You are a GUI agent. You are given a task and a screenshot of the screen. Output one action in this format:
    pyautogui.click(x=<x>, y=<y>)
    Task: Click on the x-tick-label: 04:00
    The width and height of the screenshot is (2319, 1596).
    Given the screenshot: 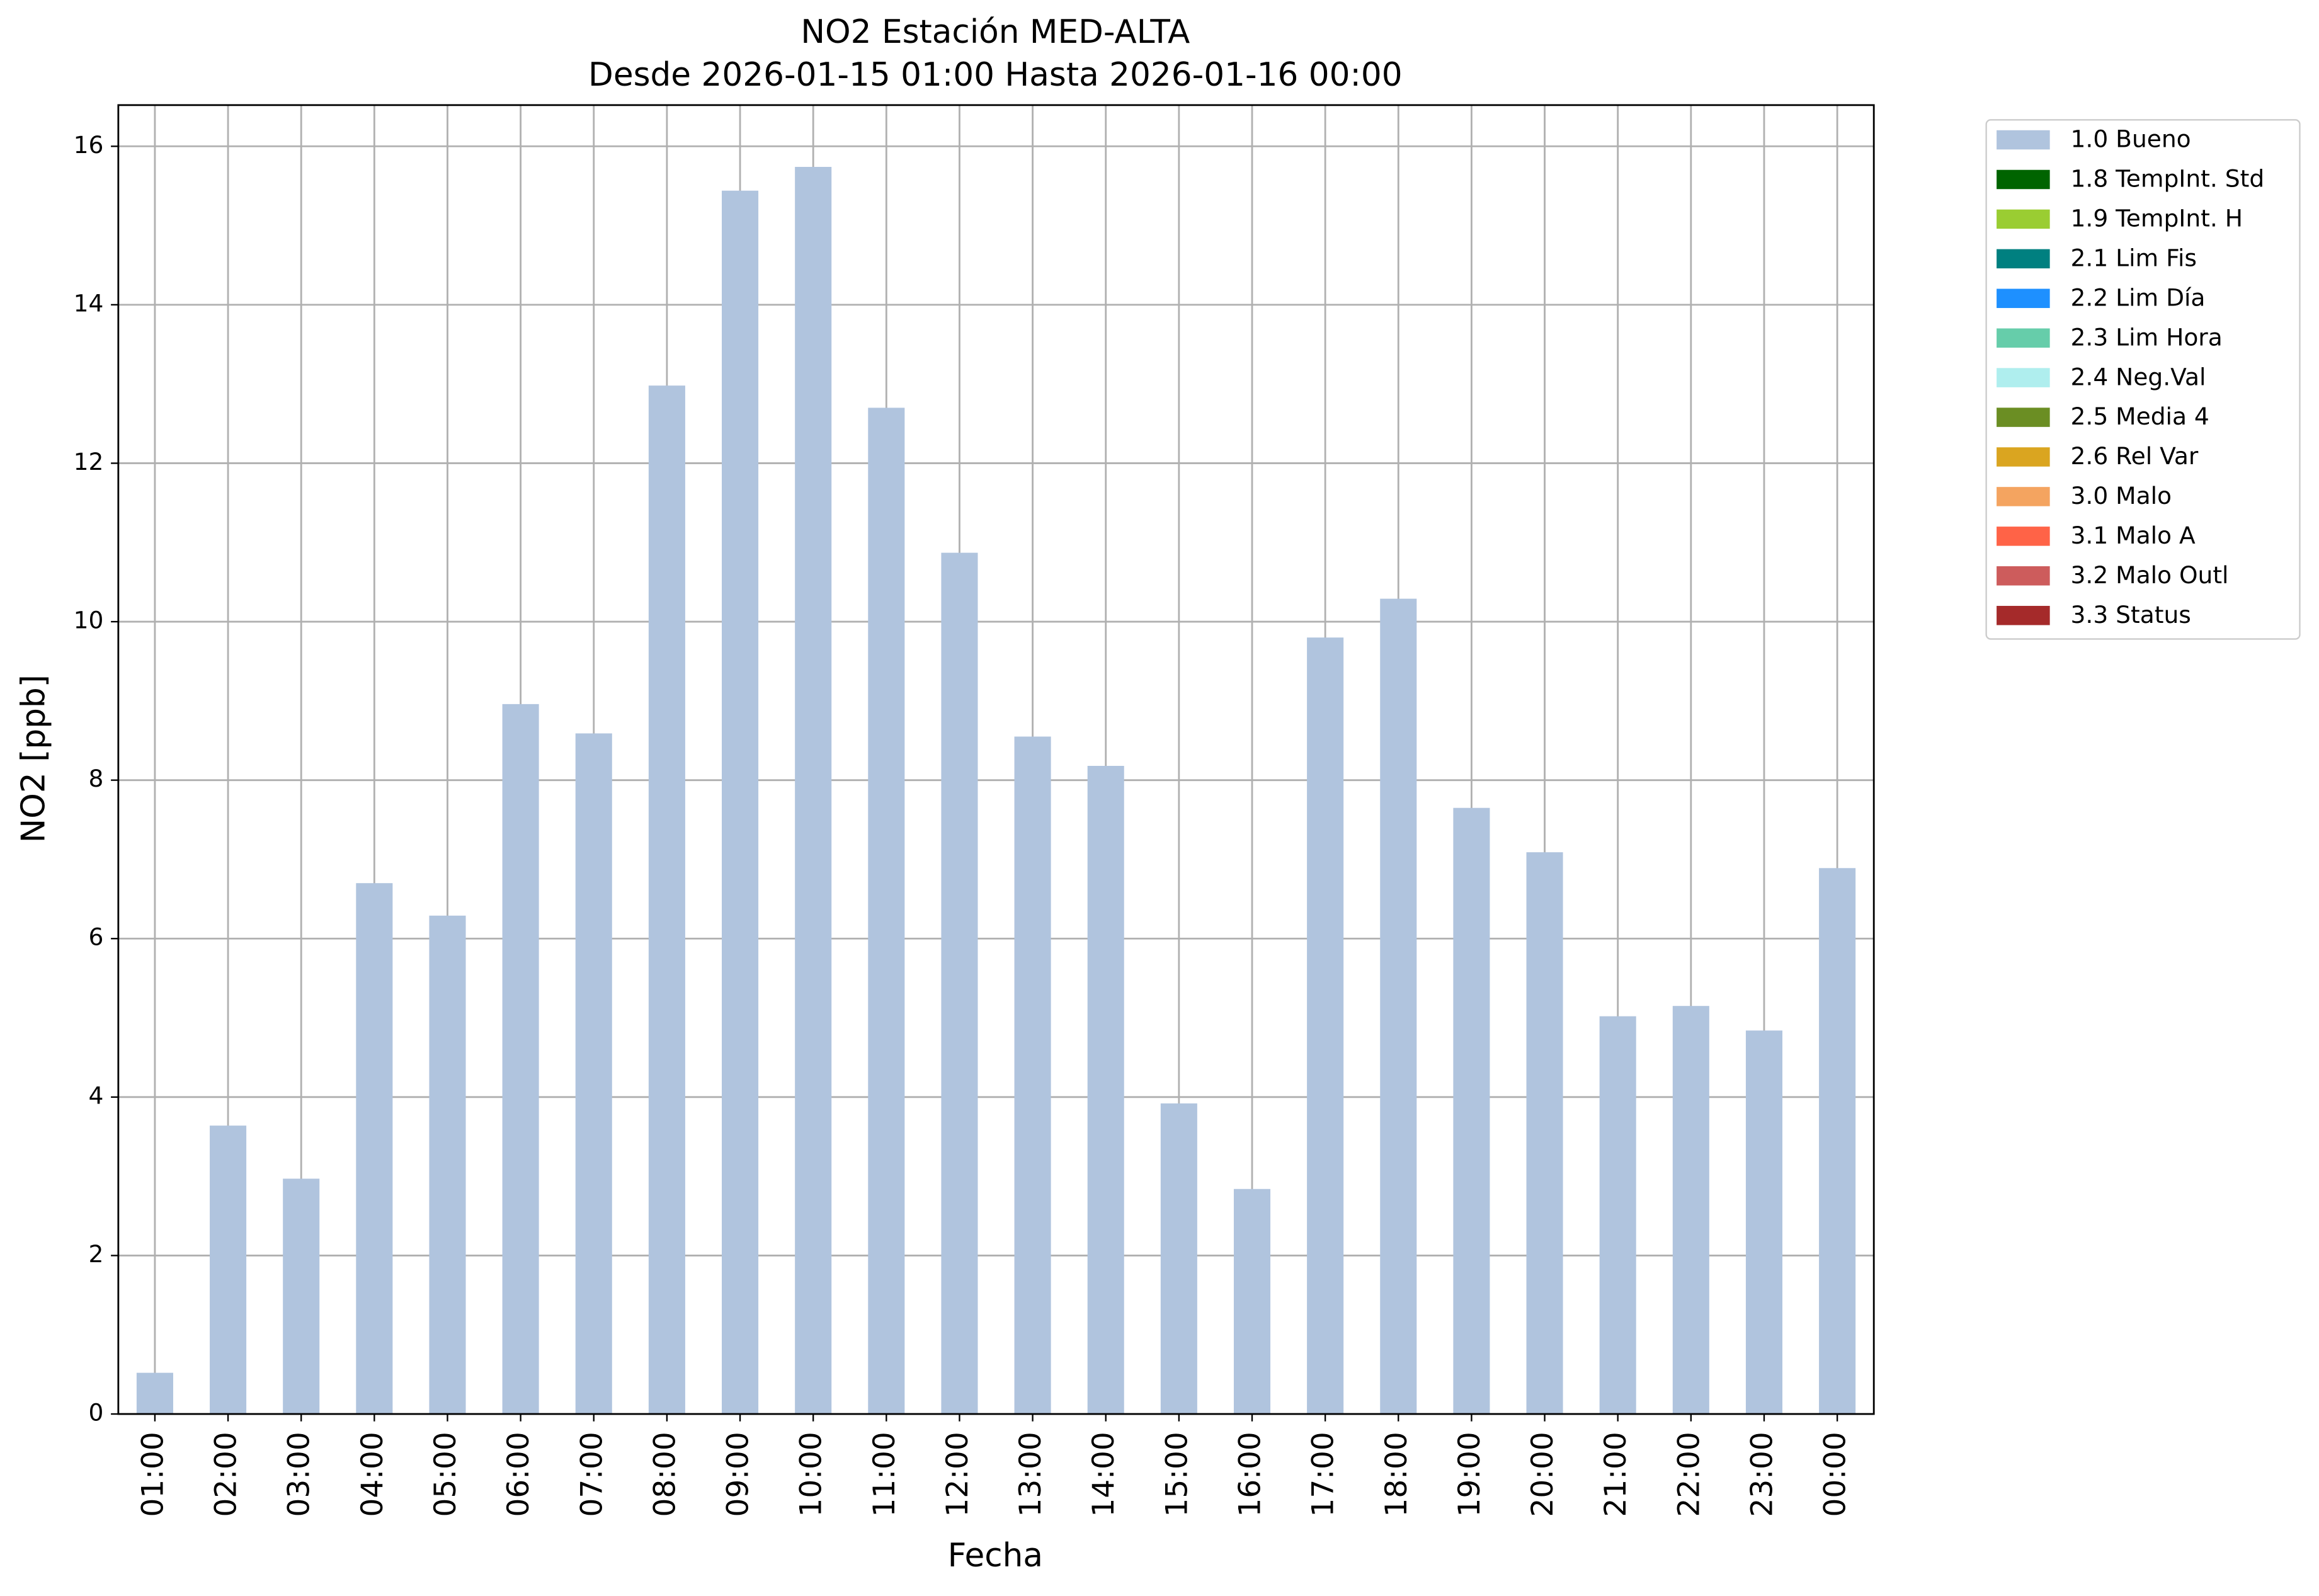 What is the action you would take?
    pyautogui.click(x=372, y=1474)
    